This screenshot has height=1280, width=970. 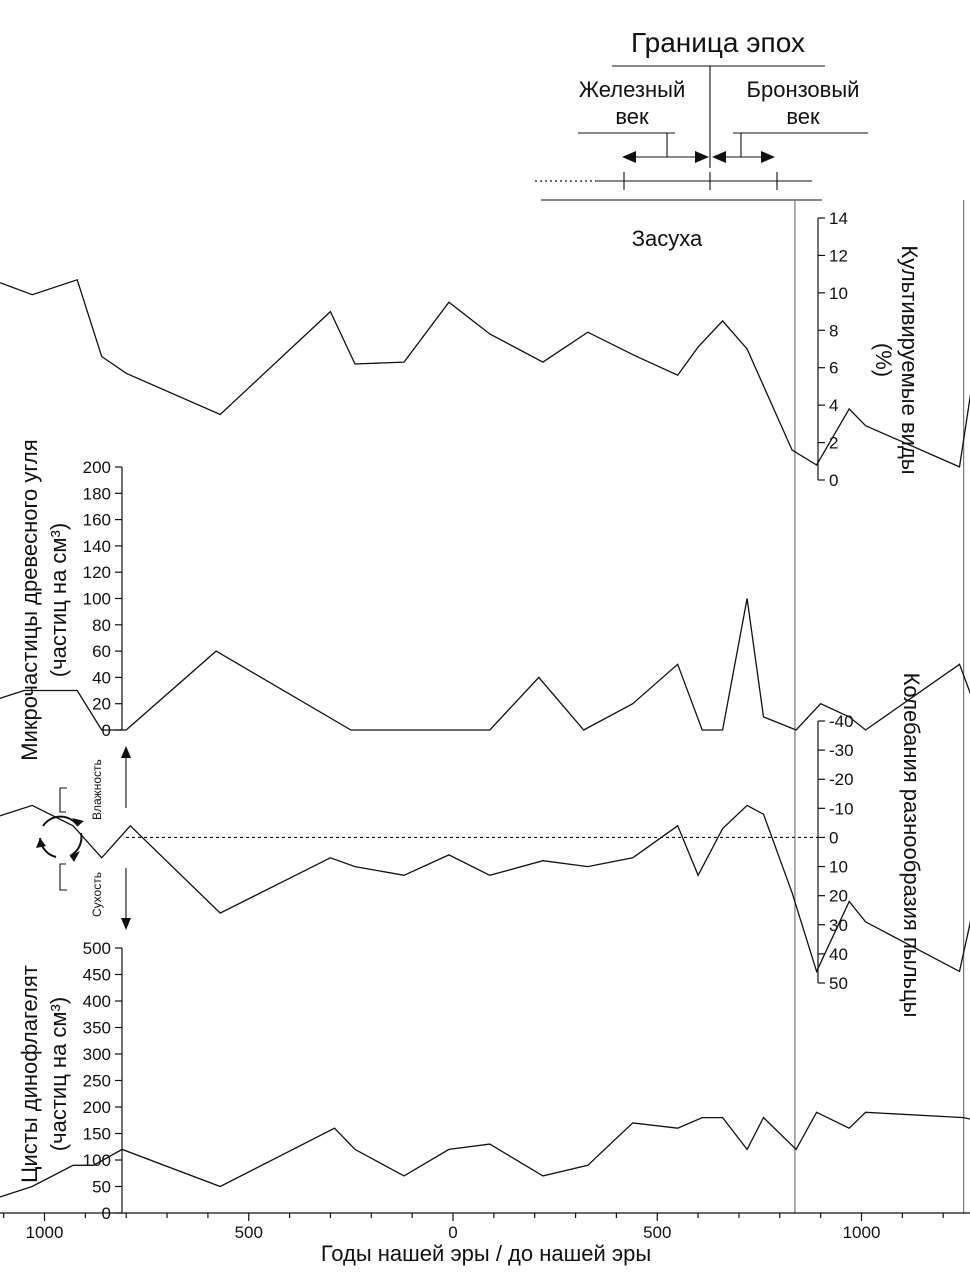 What do you see at coordinates (97, 1107) in the screenshot?
I see `dinoflagellate-tick-label-4: 200` at bounding box center [97, 1107].